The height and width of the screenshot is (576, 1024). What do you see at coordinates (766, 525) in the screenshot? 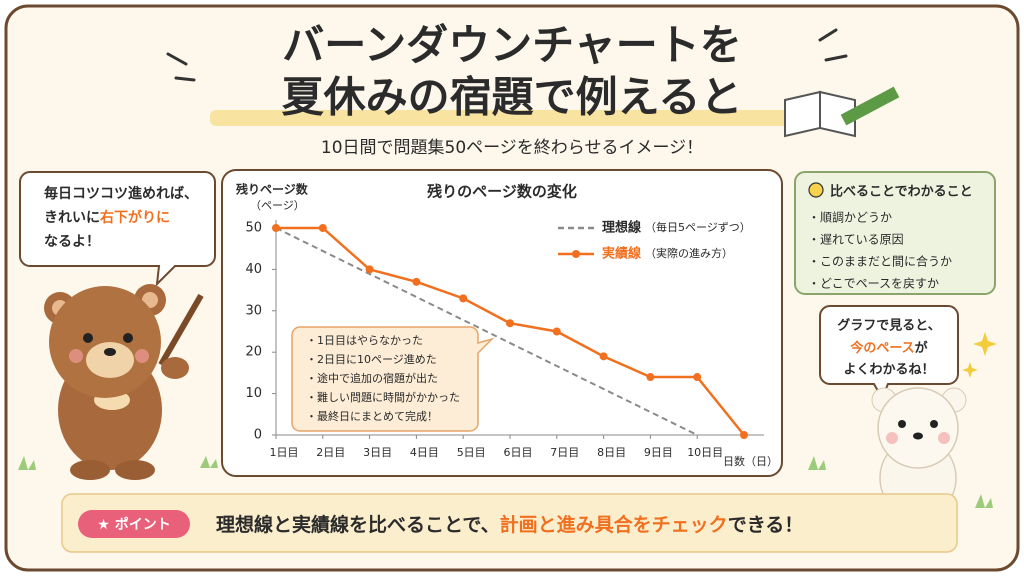
I see `point-text: できる！` at bounding box center [766, 525].